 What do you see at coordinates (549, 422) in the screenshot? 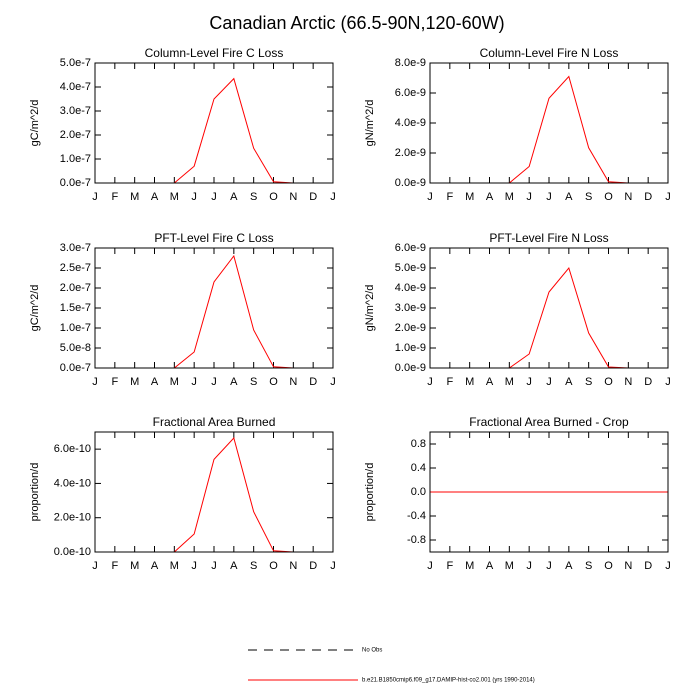
I see `panel-title: Fractional Area Burned - Crop` at bounding box center [549, 422].